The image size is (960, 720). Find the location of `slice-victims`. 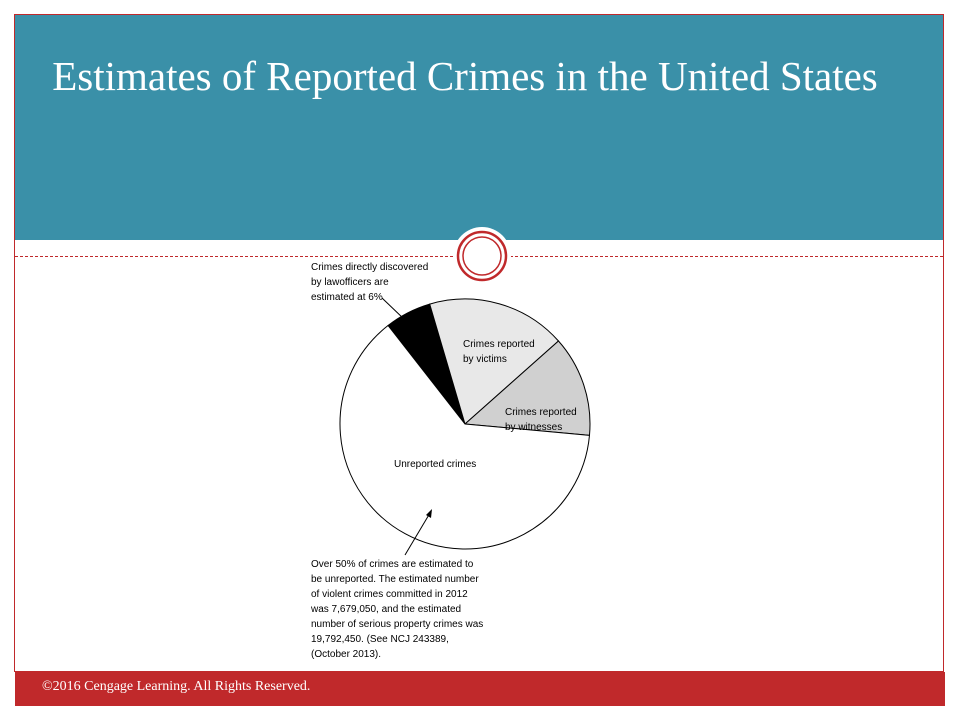

slice-victims is located at coordinates (494, 361).